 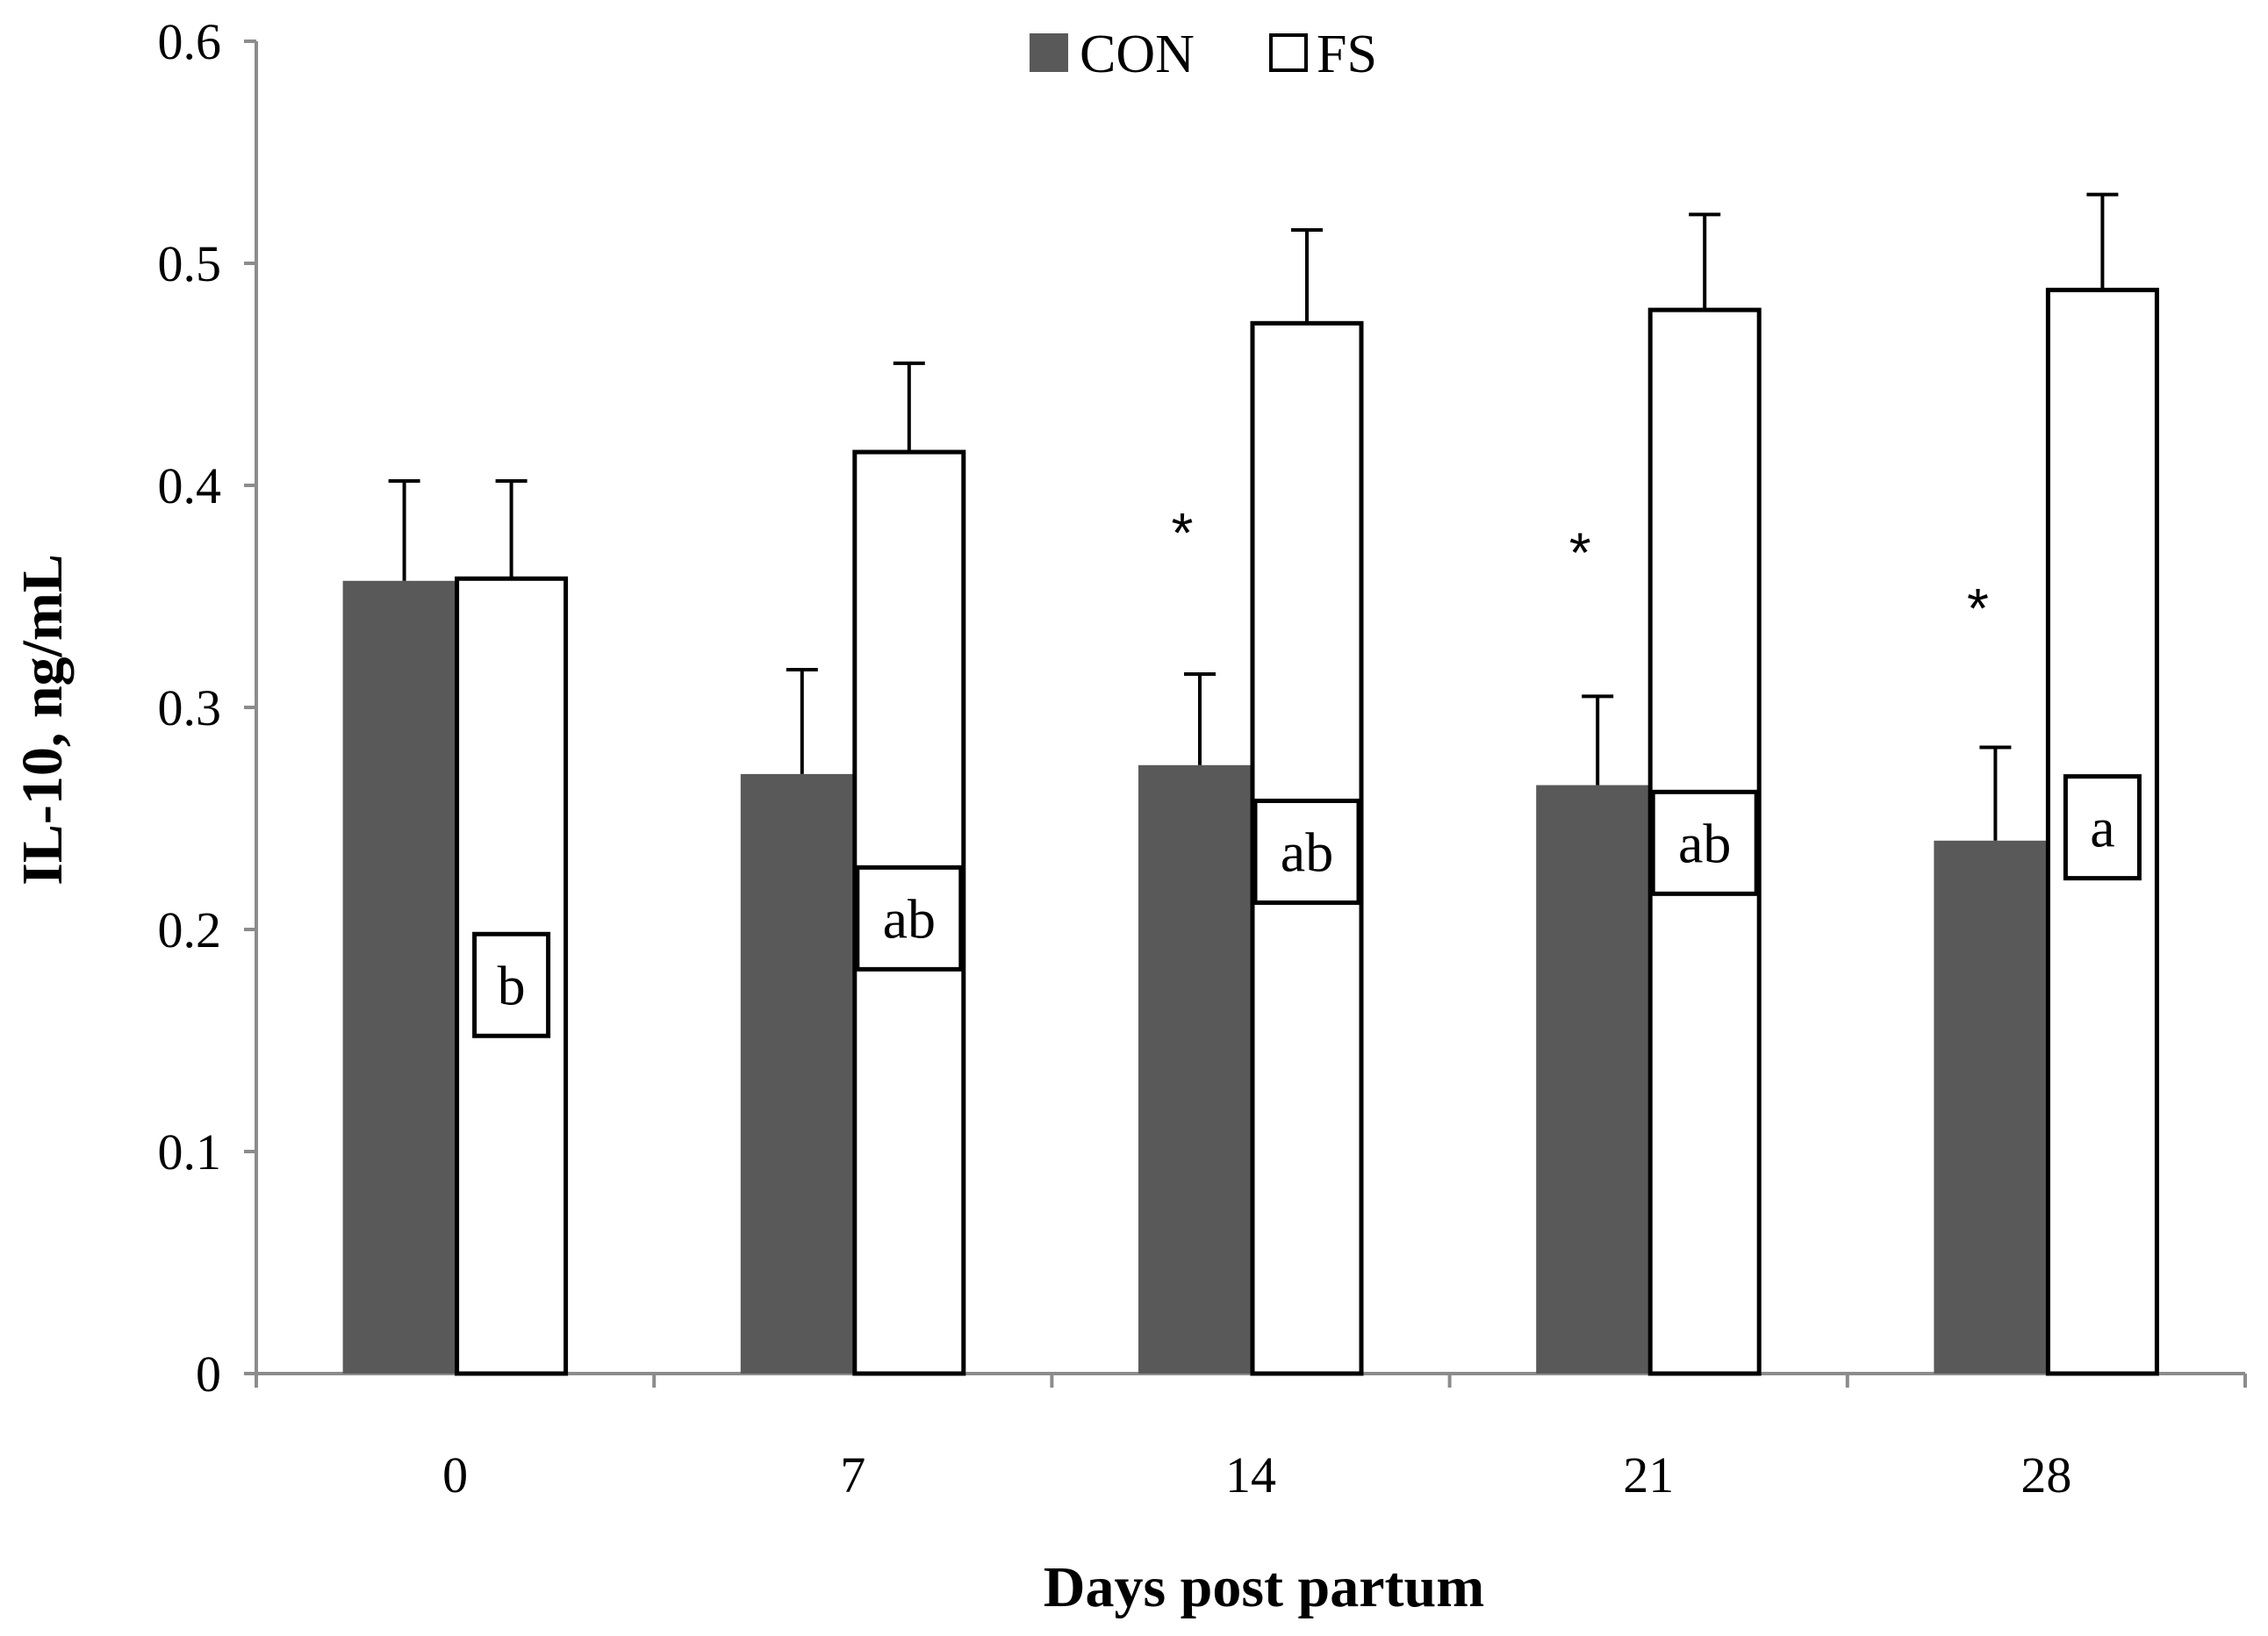 I want to click on x-tick-label: 28, so click(x=2046, y=1474).